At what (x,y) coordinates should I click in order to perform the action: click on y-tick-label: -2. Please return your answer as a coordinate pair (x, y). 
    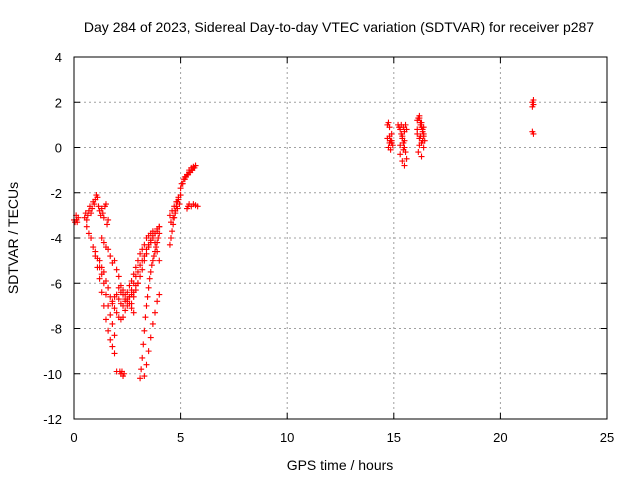
    Looking at the image, I should click on (56, 193).